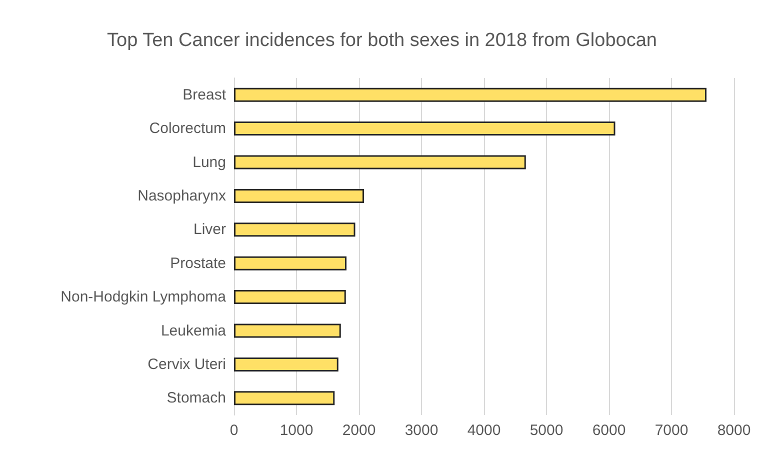 This screenshot has width=764, height=463. I want to click on x-tick-label: 2000, so click(359, 430).